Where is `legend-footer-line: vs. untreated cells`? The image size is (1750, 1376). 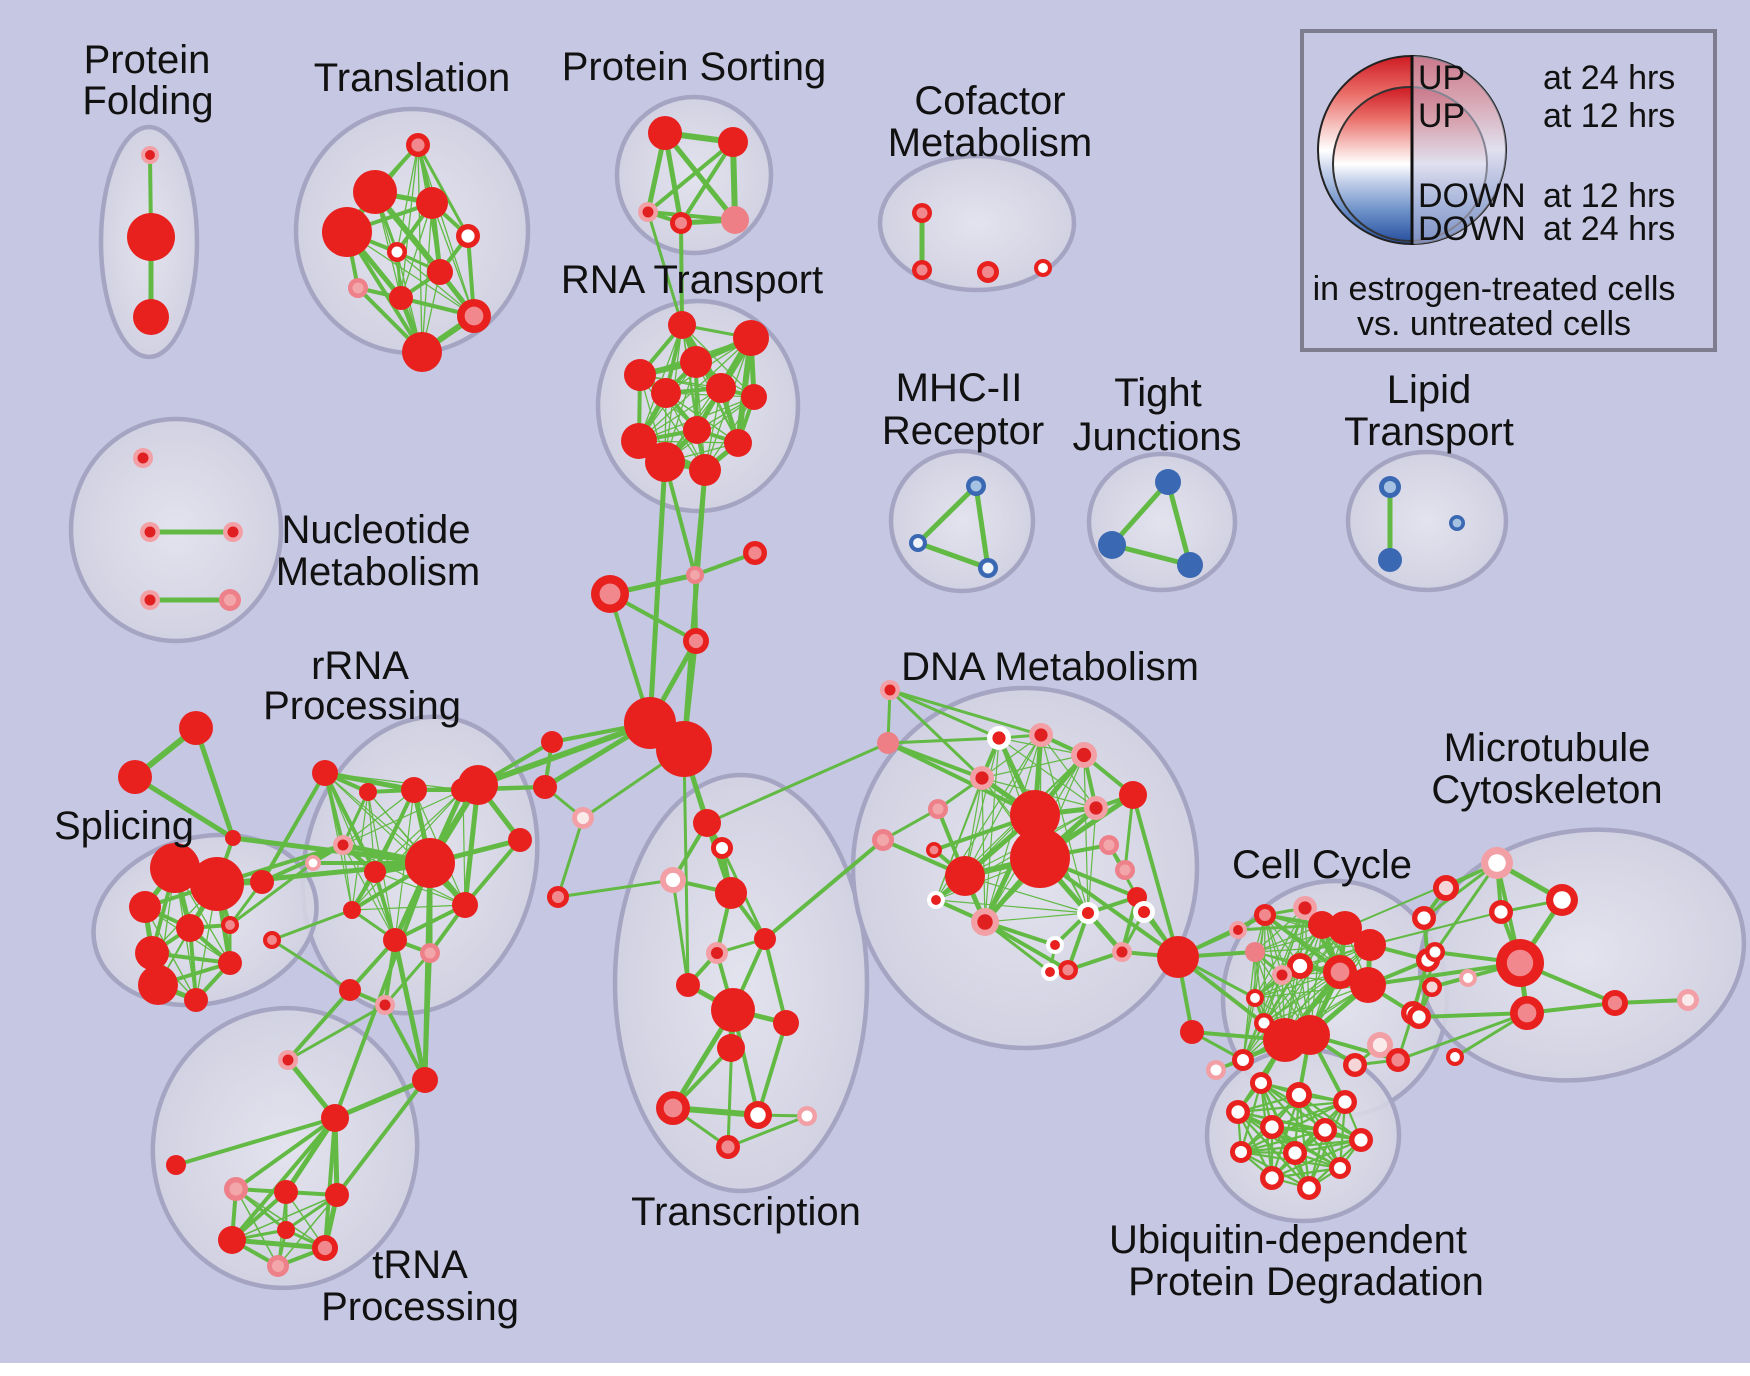 legend-footer-line: vs. untreated cells is located at coordinates (1494, 324).